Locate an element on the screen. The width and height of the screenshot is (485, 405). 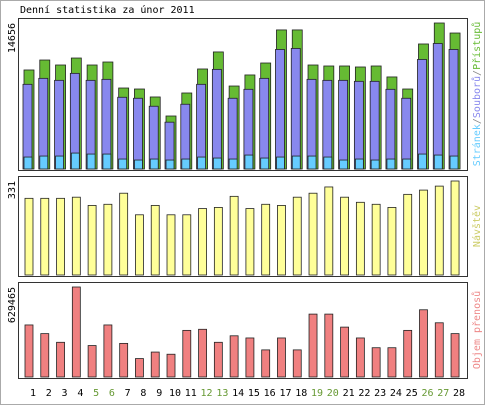
x-tick-label: 4 is located at coordinates (80, 393).